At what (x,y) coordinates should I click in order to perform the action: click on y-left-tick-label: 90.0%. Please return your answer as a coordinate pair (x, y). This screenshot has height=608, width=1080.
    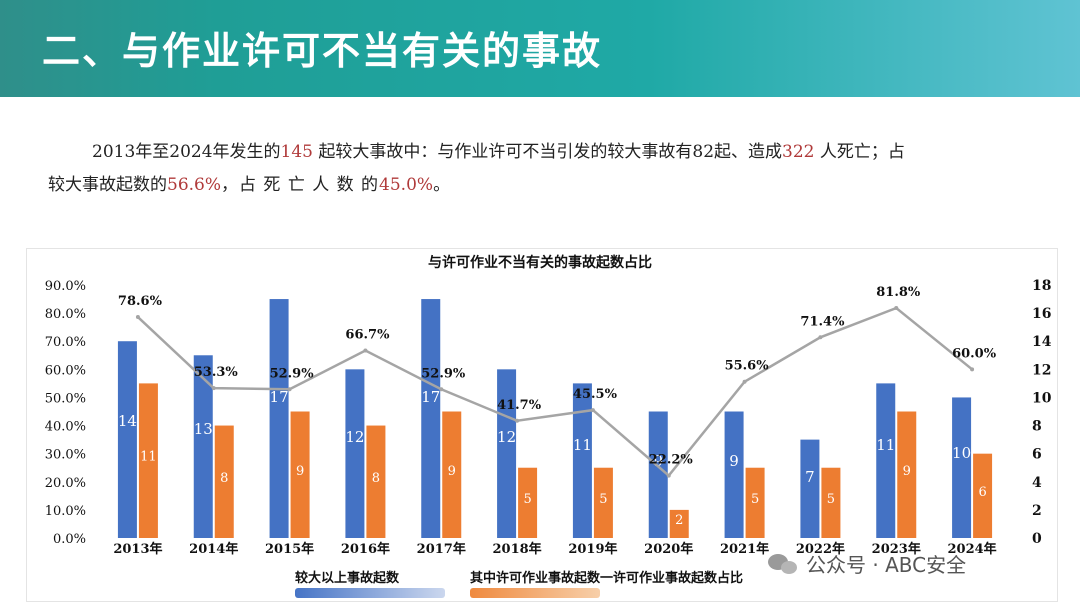
    Looking at the image, I should click on (65, 286).